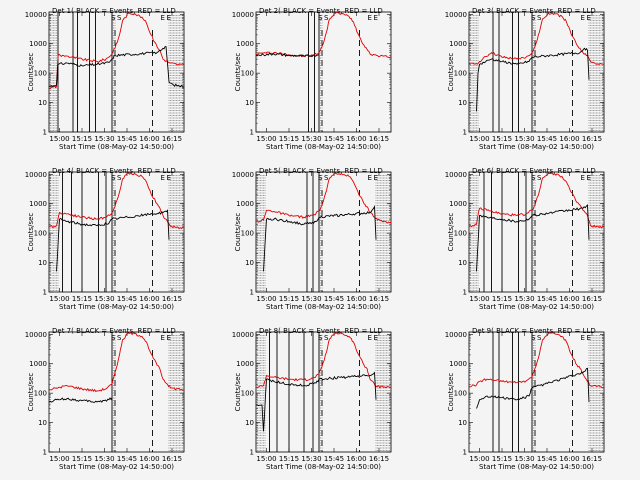 This screenshot has width=640, height=480. What do you see at coordinates (321, 11) in the screenshot?
I see `panel-title: Det 2( BLACK = Events, RED = LLD` at bounding box center [321, 11].